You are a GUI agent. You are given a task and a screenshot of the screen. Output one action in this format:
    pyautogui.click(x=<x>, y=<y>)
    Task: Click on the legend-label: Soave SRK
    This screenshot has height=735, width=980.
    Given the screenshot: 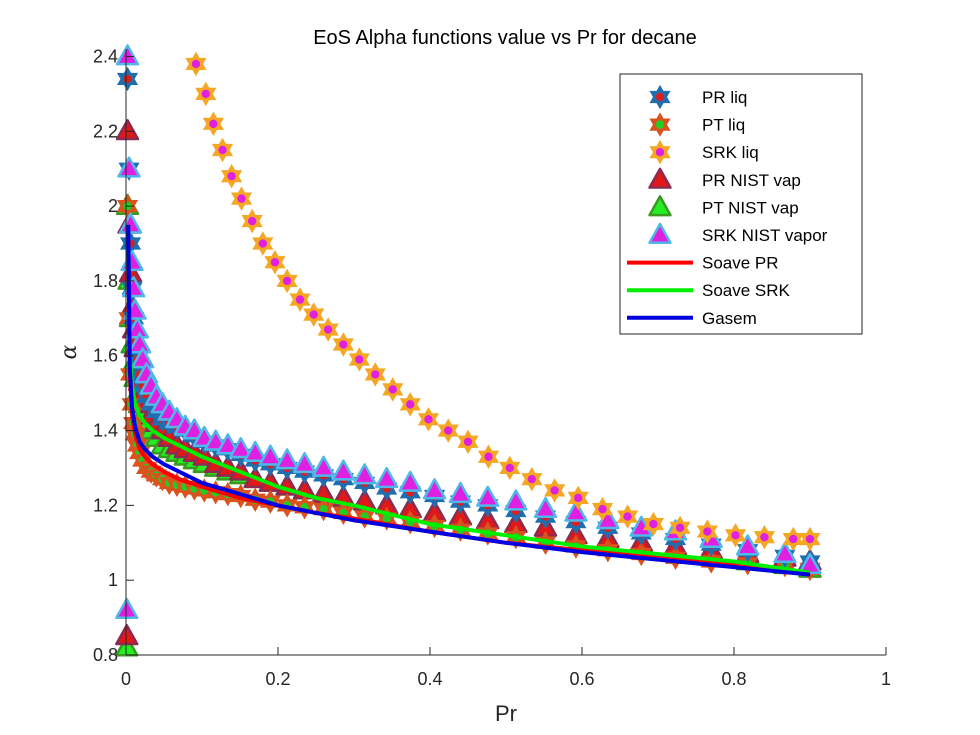 What is the action you would take?
    pyautogui.click(x=746, y=290)
    